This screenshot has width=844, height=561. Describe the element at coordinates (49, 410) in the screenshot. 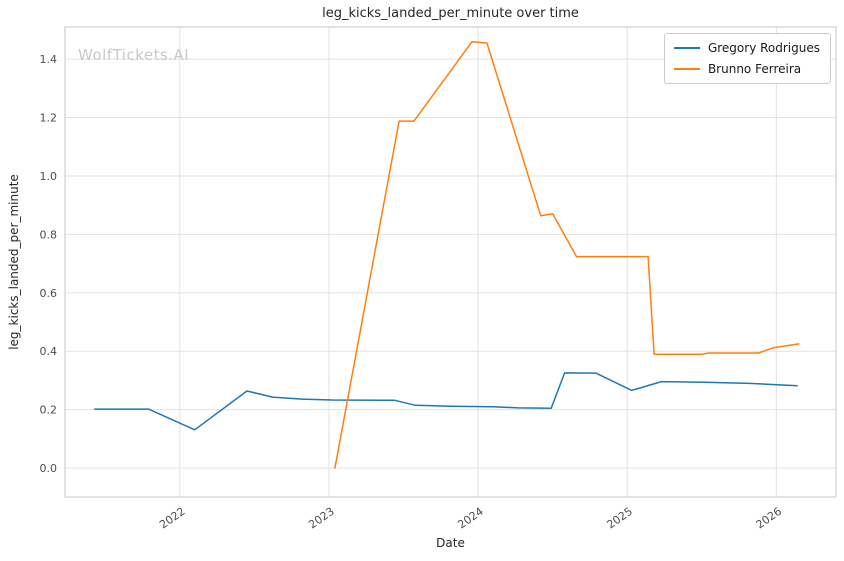

I see `svg-text: 0.2` at that location.